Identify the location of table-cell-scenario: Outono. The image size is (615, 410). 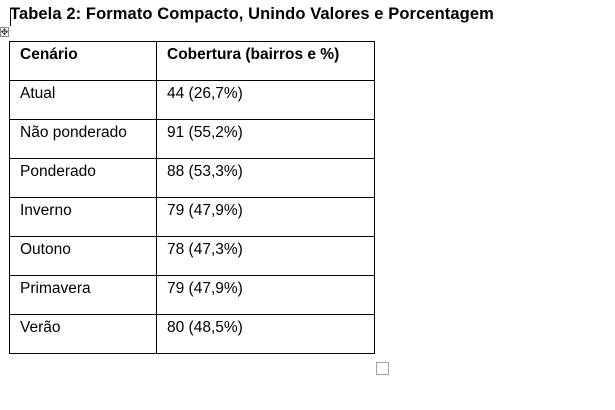
(83, 256).